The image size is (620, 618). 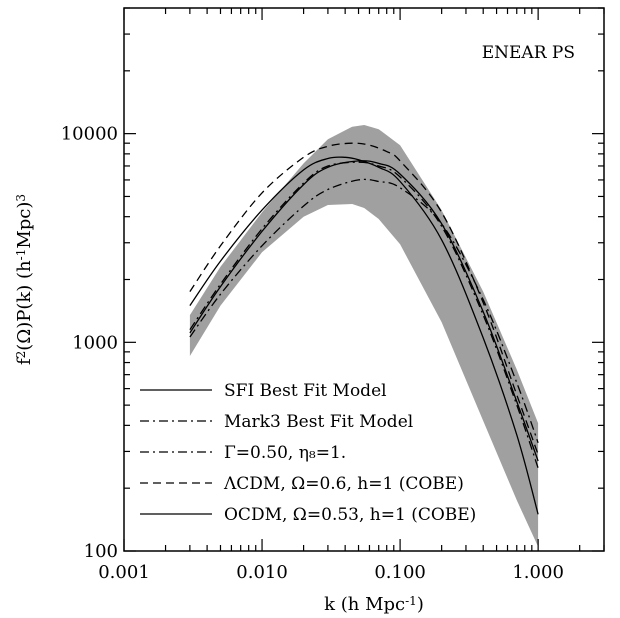 What do you see at coordinates (400, 572) in the screenshot?
I see `x-tick-label: 0.100` at bounding box center [400, 572].